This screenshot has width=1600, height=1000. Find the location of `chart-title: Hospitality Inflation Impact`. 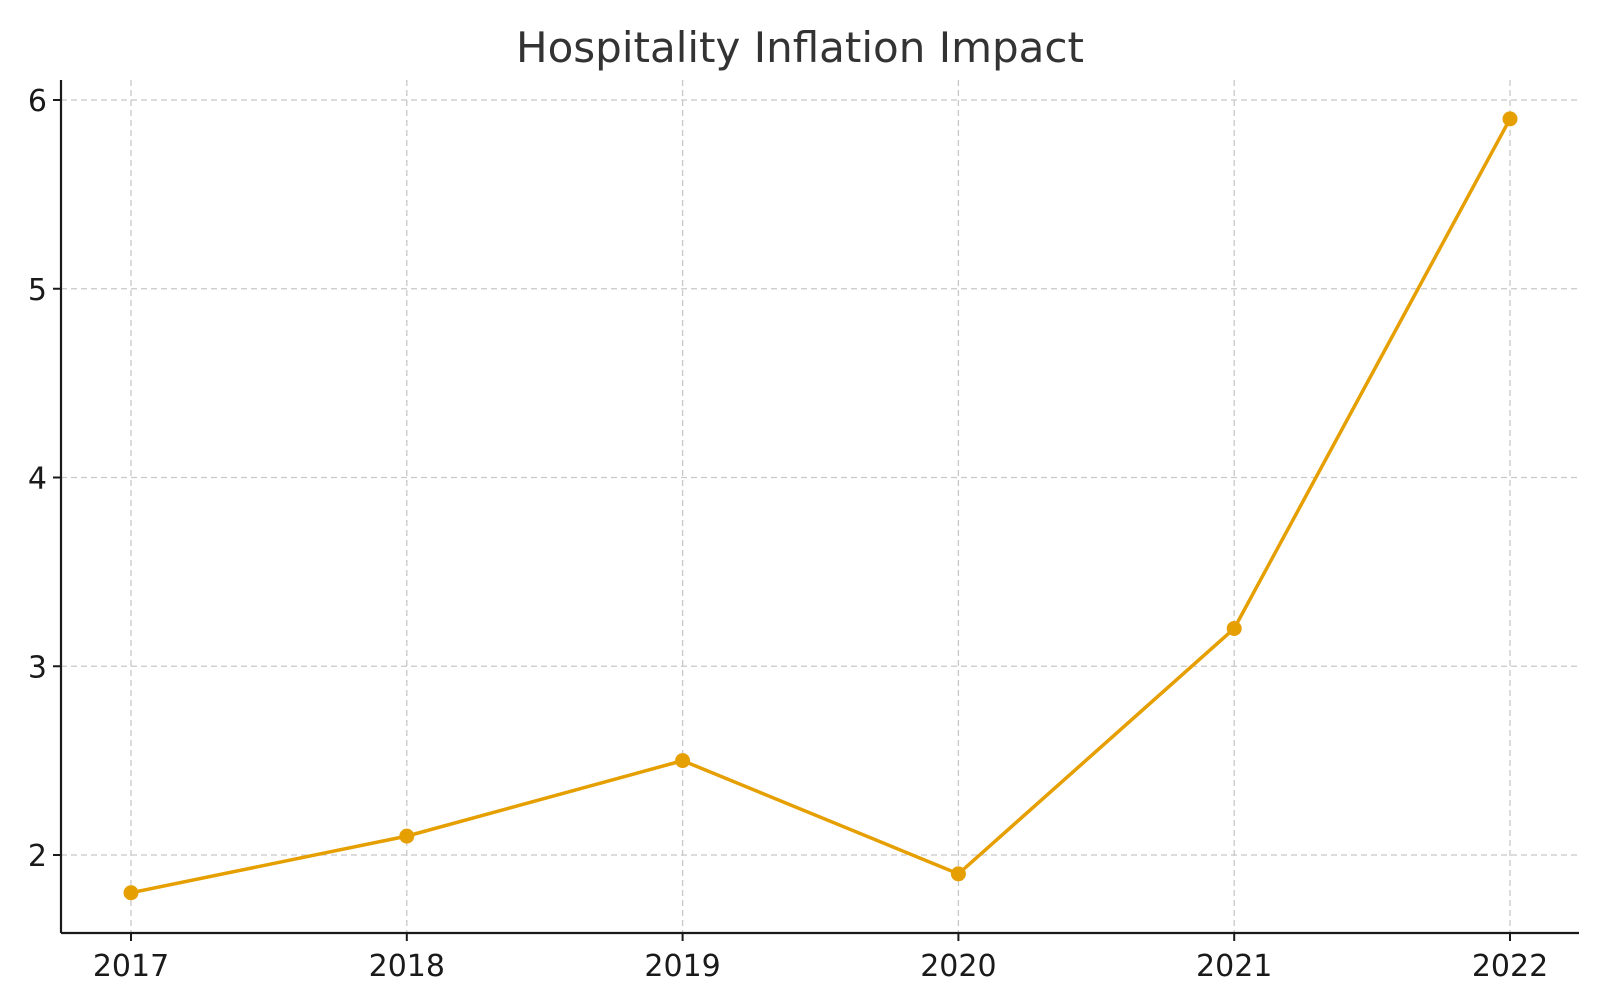

chart-title: Hospitality Inflation Impact is located at coordinates (800, 47).